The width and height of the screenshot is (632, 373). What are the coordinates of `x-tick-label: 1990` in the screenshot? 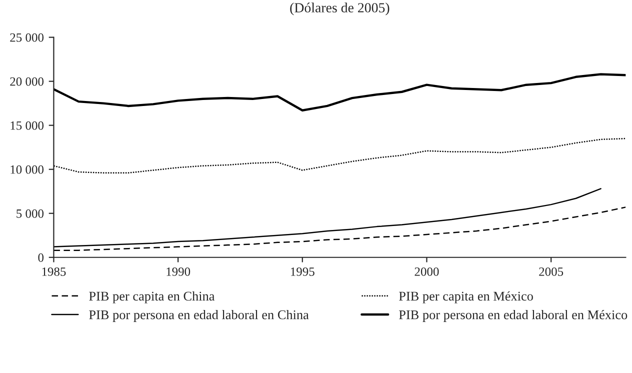 It's located at (178, 271).